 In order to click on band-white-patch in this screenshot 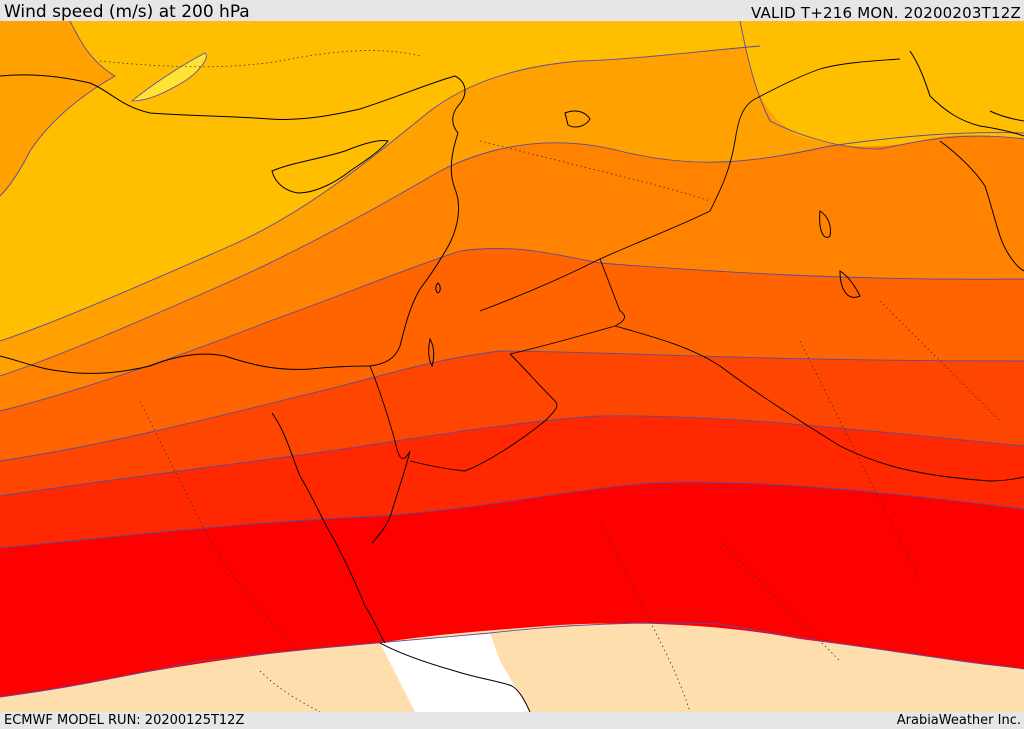, I will do `click(455, 672)`.